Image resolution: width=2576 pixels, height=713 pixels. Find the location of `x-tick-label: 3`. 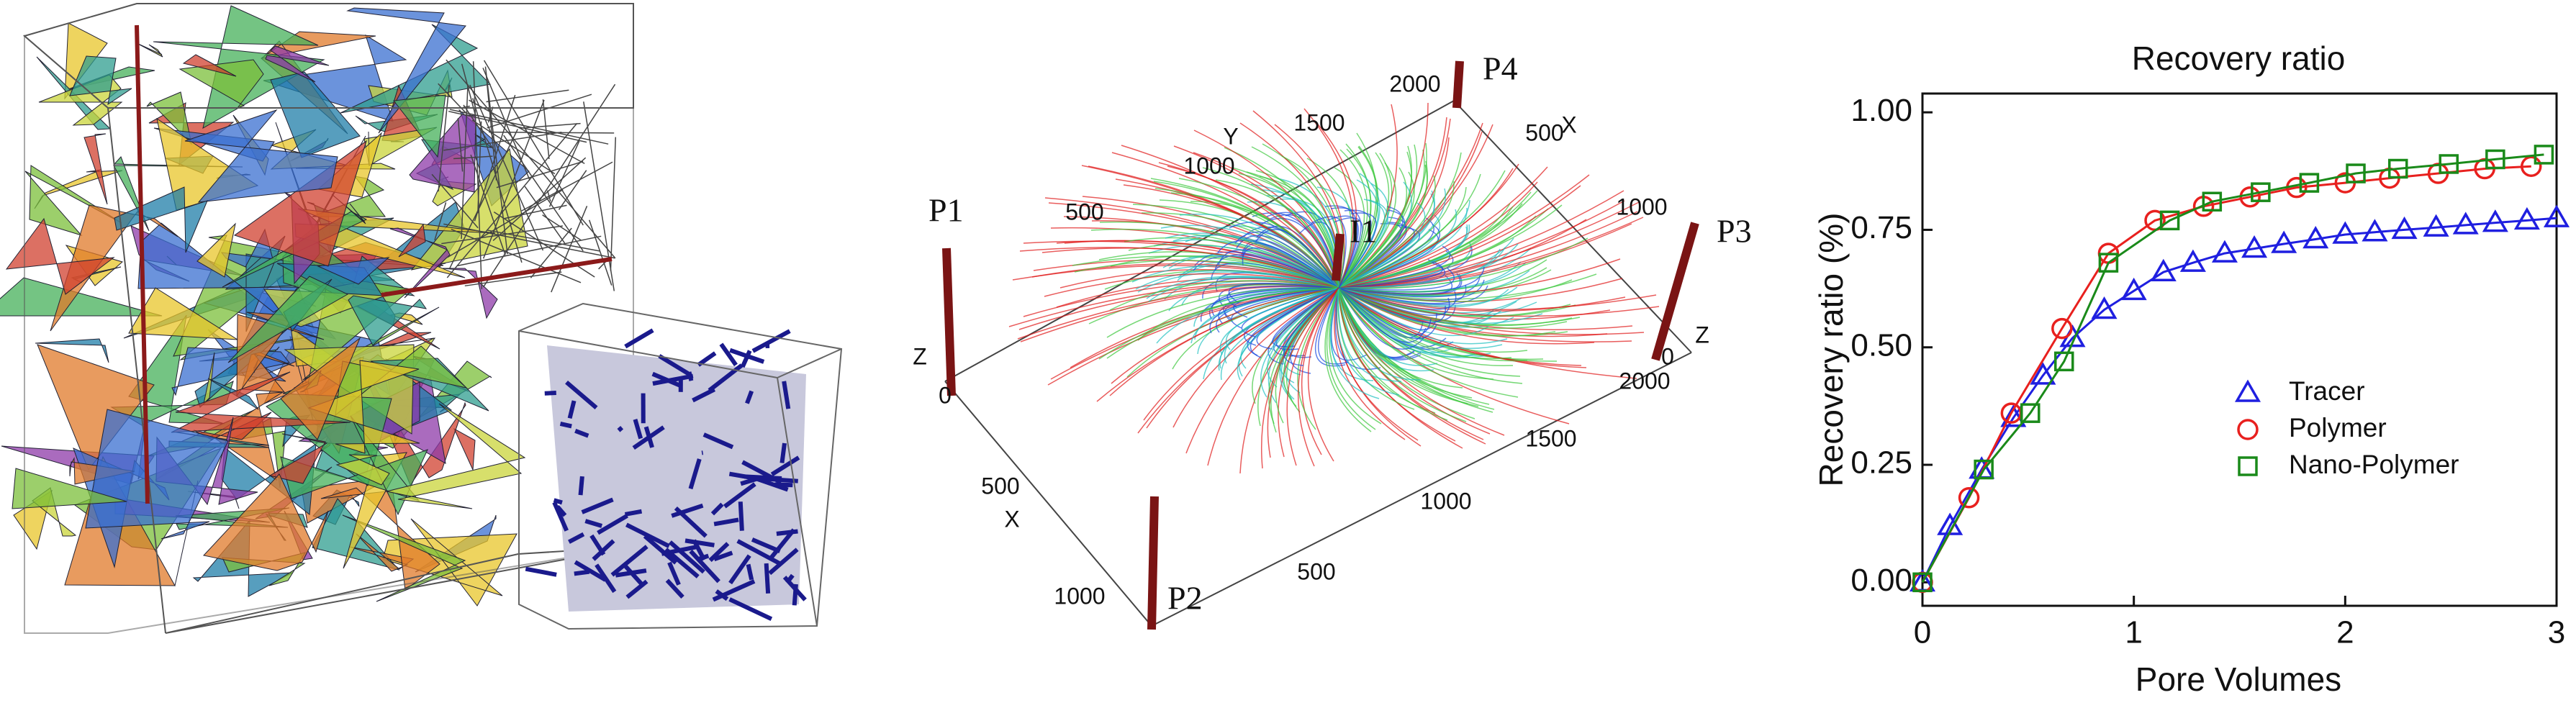

x-tick-label: 3 is located at coordinates (2556, 632).